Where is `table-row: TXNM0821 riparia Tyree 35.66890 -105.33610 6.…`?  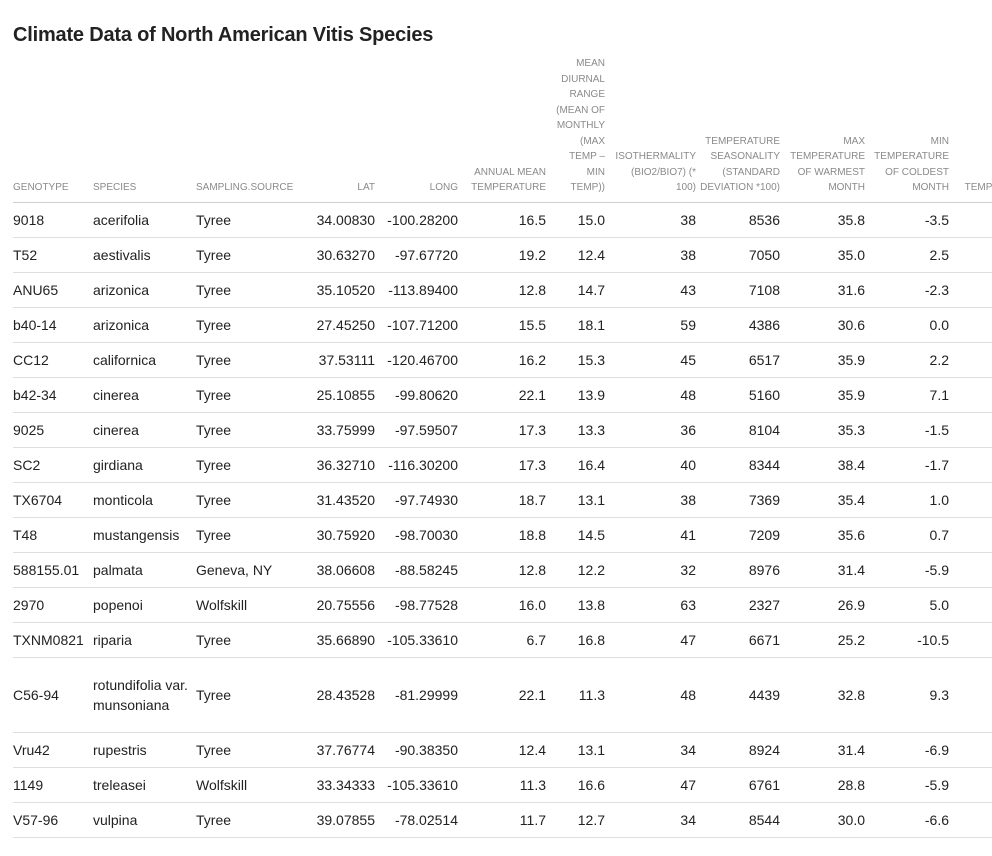
table-row: TXNM0821 riparia Tyree 35.66890 -105.33610 6.… is located at coordinates (502, 640).